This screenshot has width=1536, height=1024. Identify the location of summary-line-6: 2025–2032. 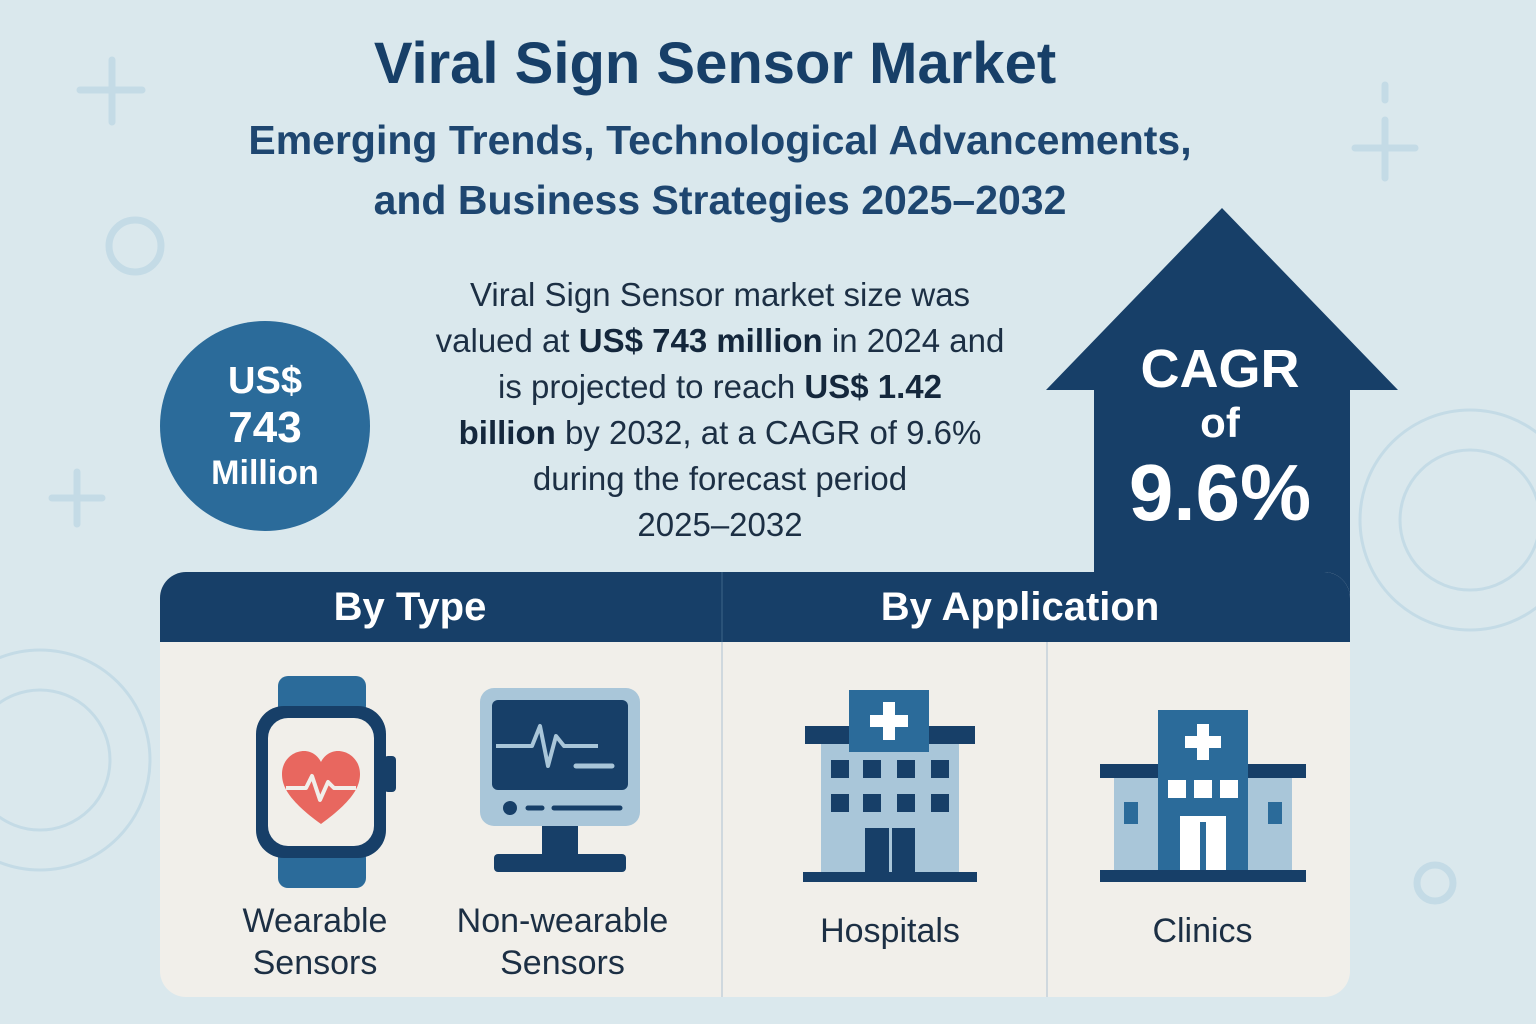
(720, 525).